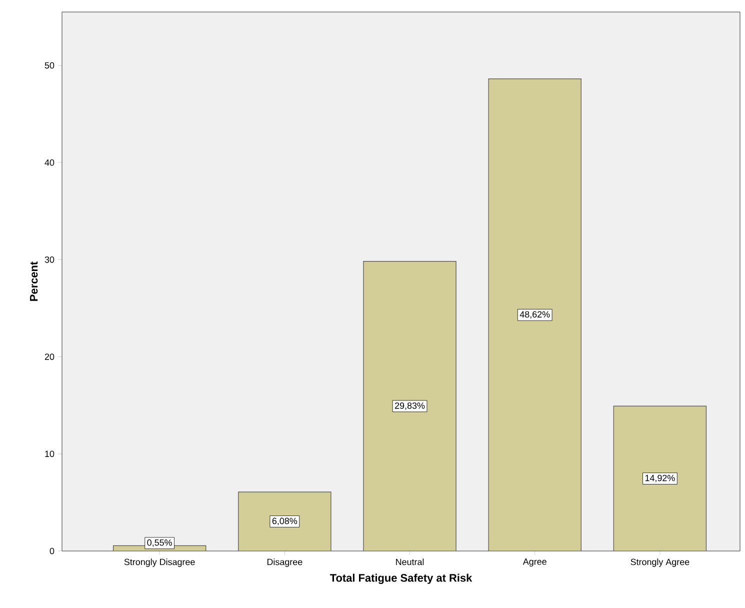 The width and height of the screenshot is (745, 608). What do you see at coordinates (49, 65) in the screenshot?
I see `y-tick-label: 50` at bounding box center [49, 65].